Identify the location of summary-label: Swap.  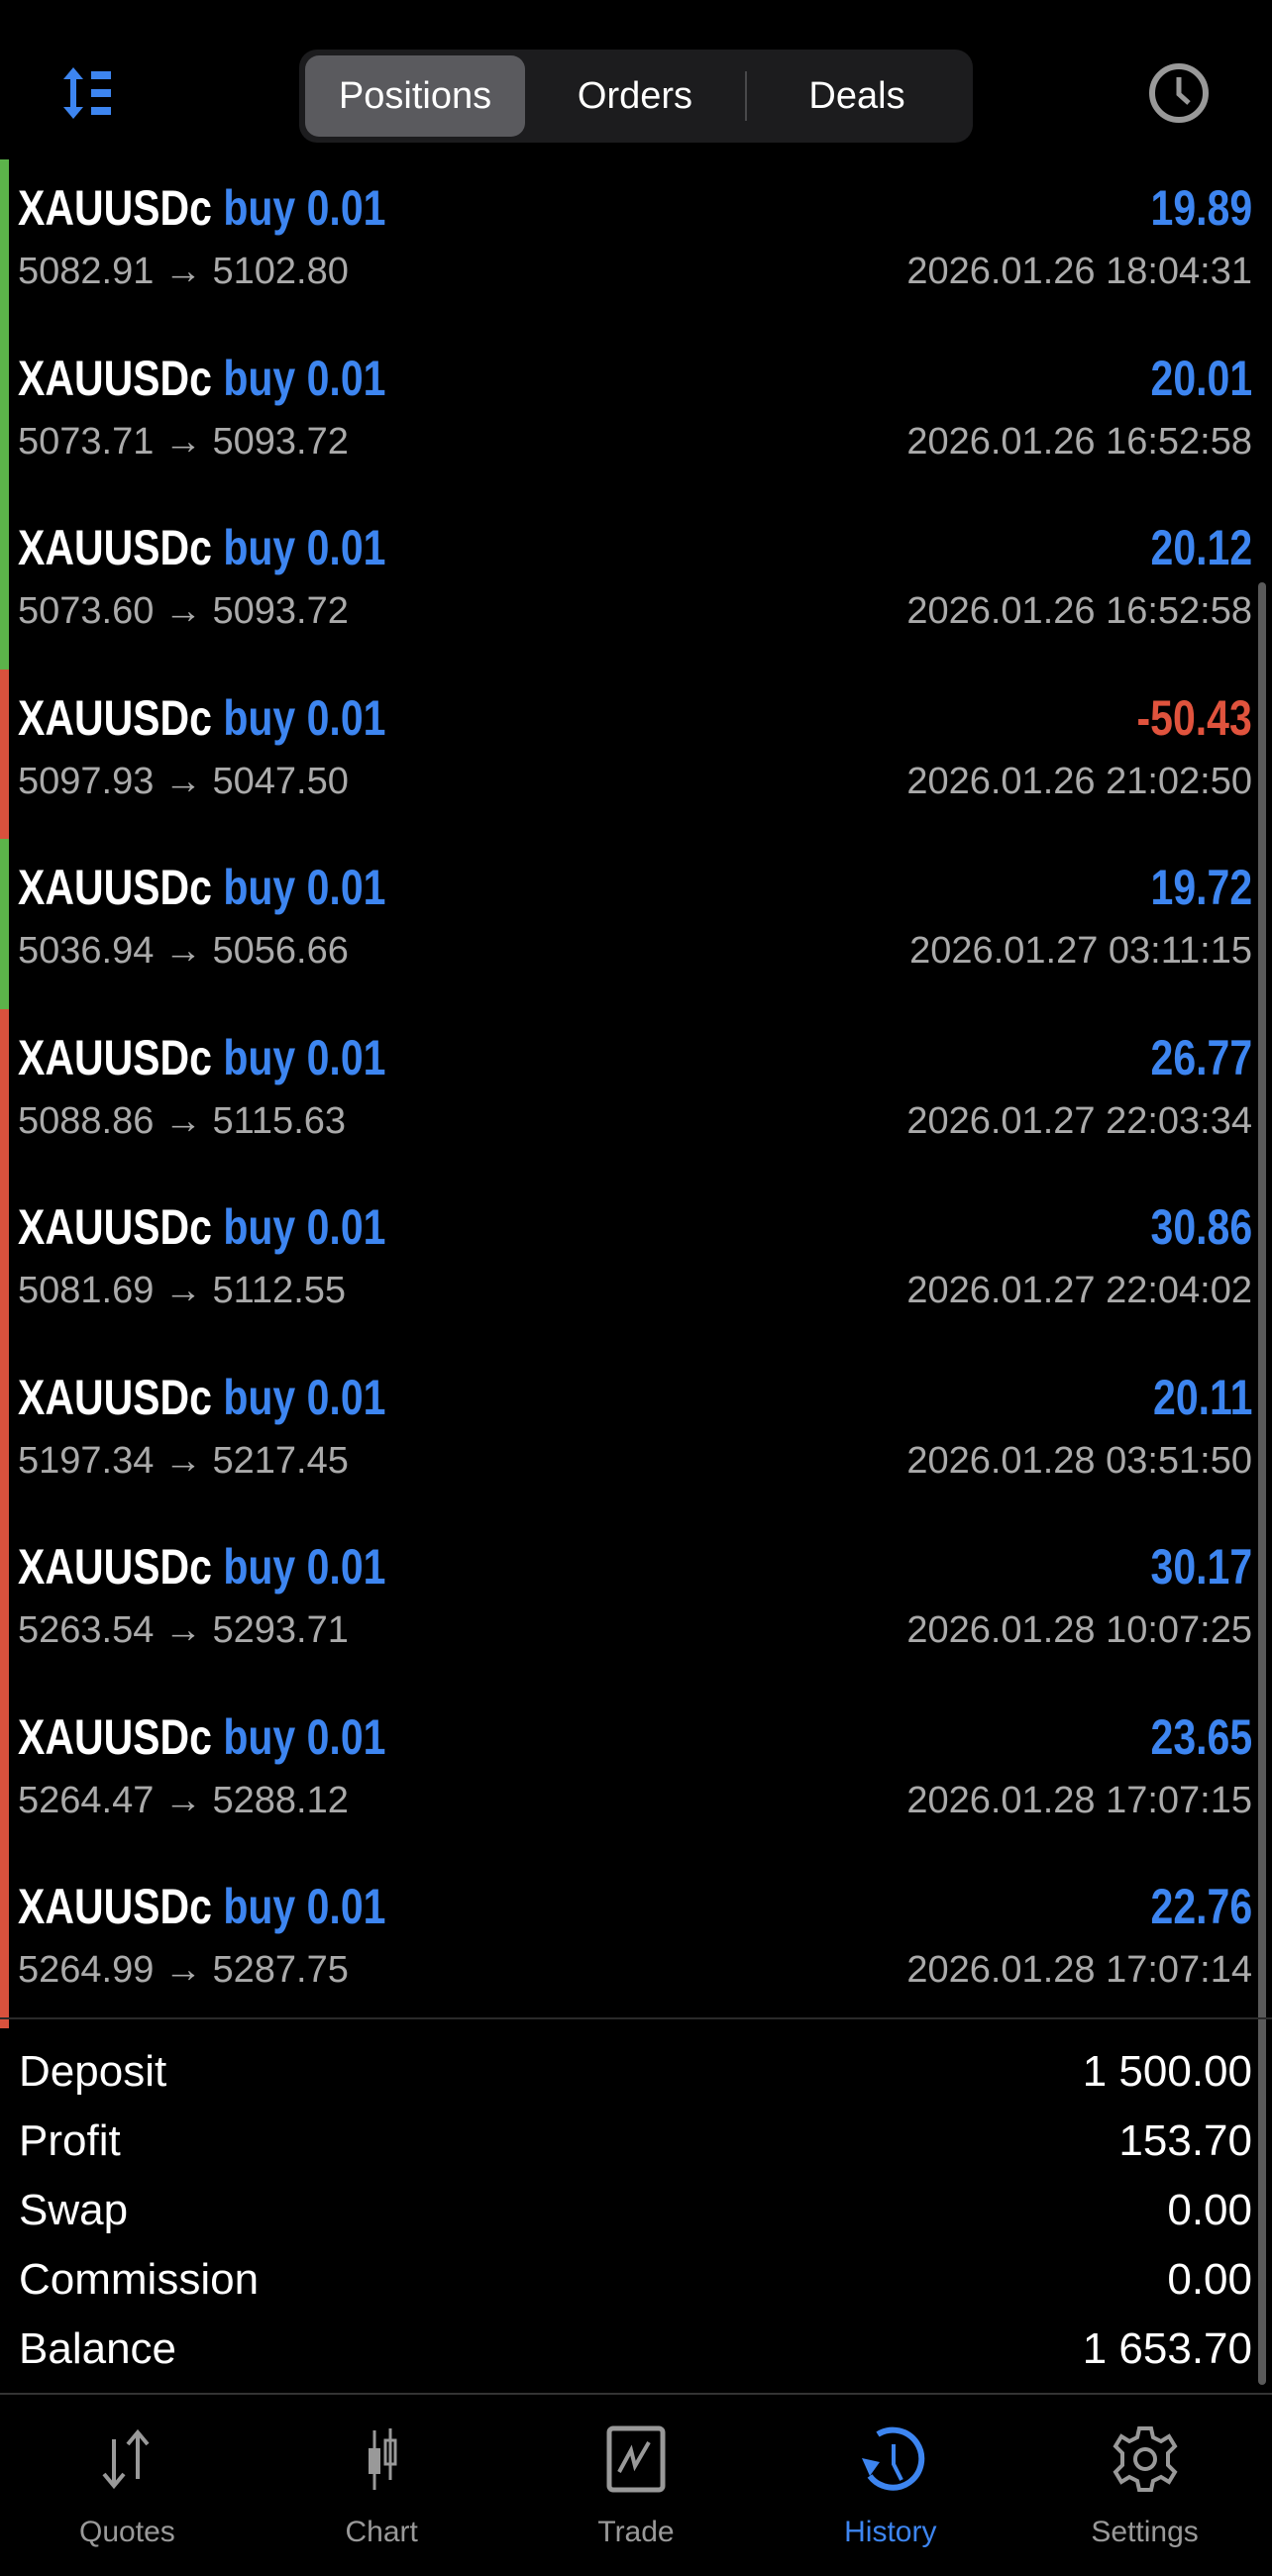
(74, 2210).